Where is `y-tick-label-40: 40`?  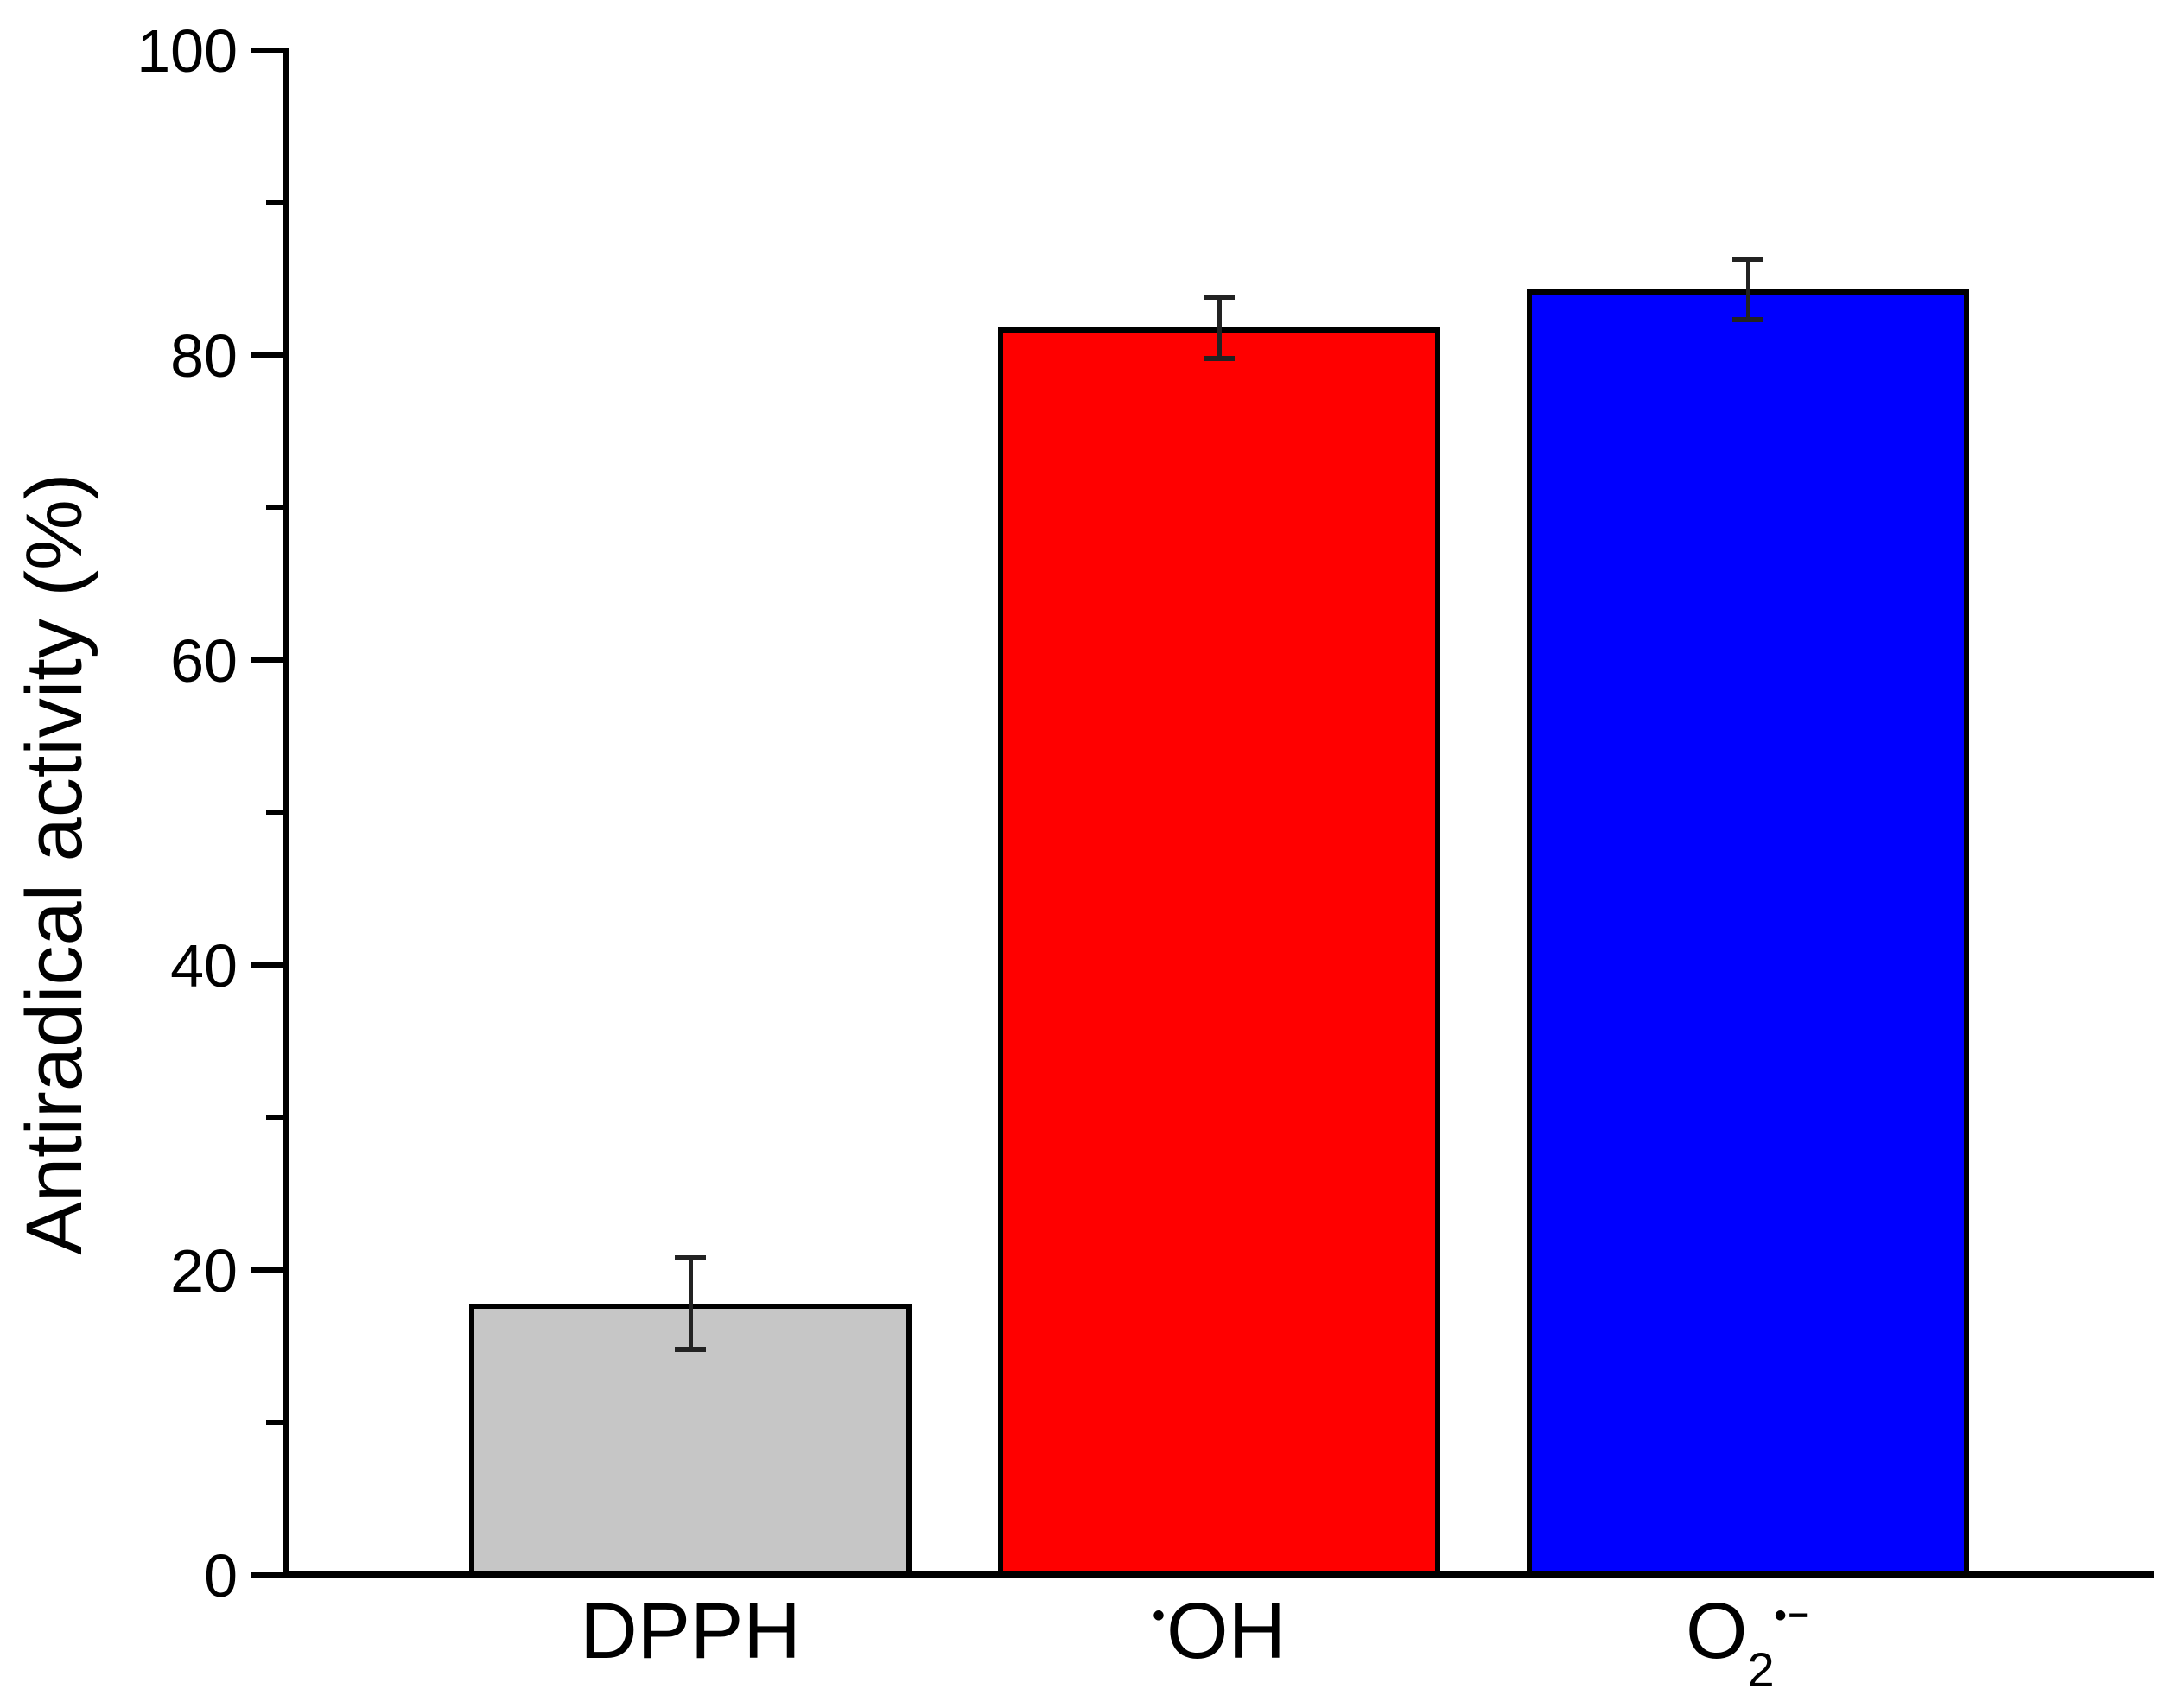
y-tick-label-40: 40 is located at coordinates (204, 966).